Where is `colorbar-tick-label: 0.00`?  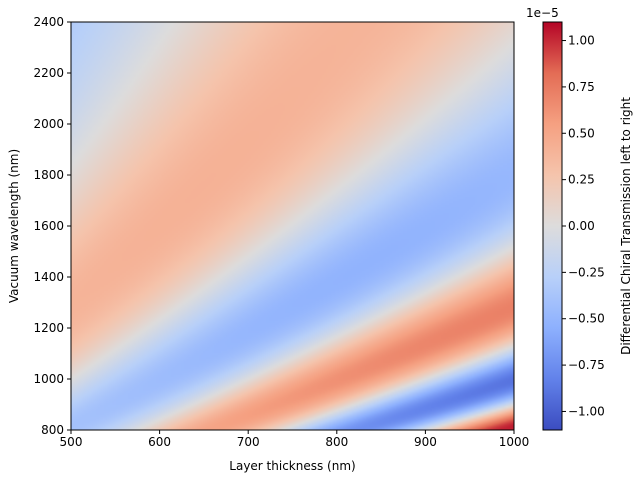 colorbar-tick-label: 0.00 is located at coordinates (581, 226).